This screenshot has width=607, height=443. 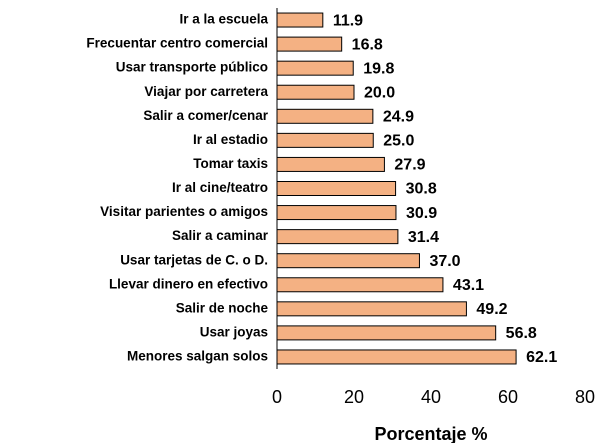 What do you see at coordinates (378, 68) in the screenshot?
I see `data-label: 19.8` at bounding box center [378, 68].